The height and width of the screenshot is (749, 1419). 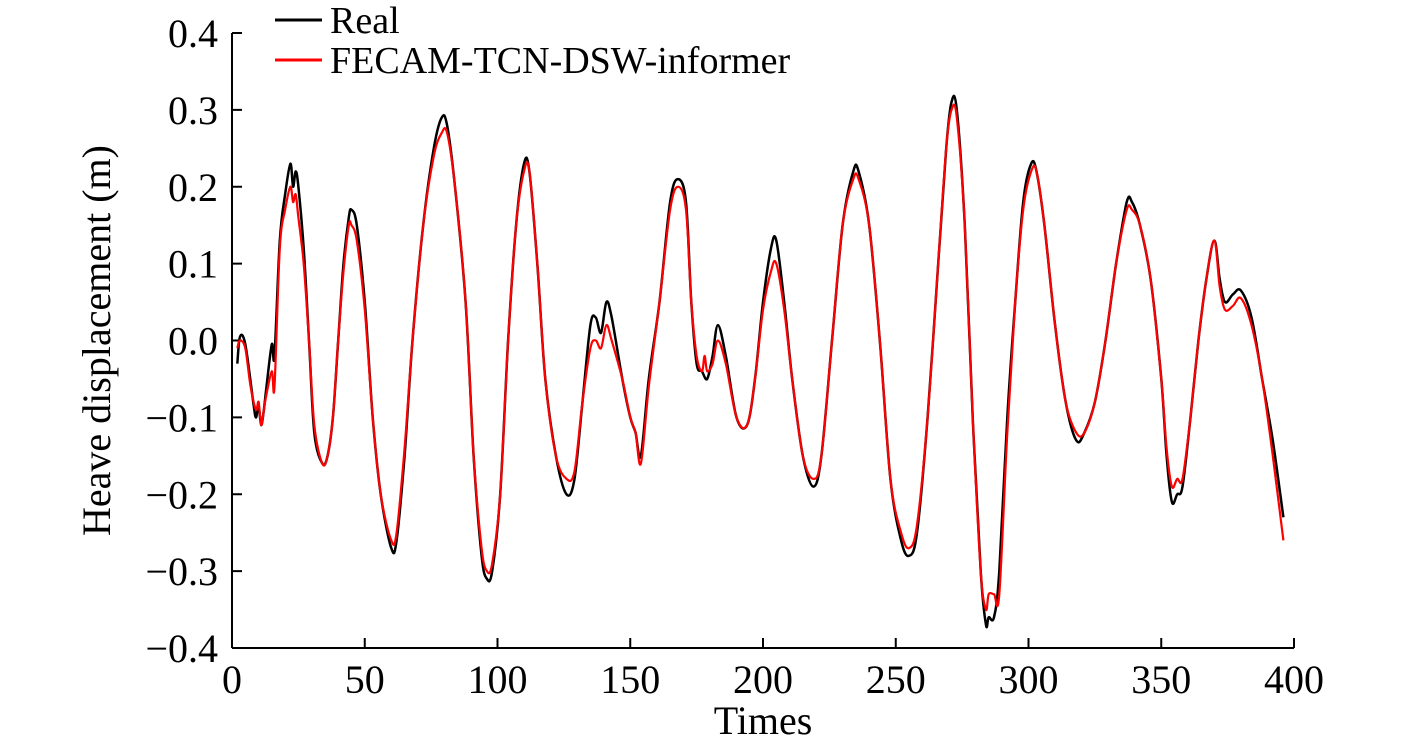 I want to click on y-ticks: −0.4 −0.3 −0.2 −0.1 0.0 0.1 0.2 0.3 0.4, so click(x=193, y=341).